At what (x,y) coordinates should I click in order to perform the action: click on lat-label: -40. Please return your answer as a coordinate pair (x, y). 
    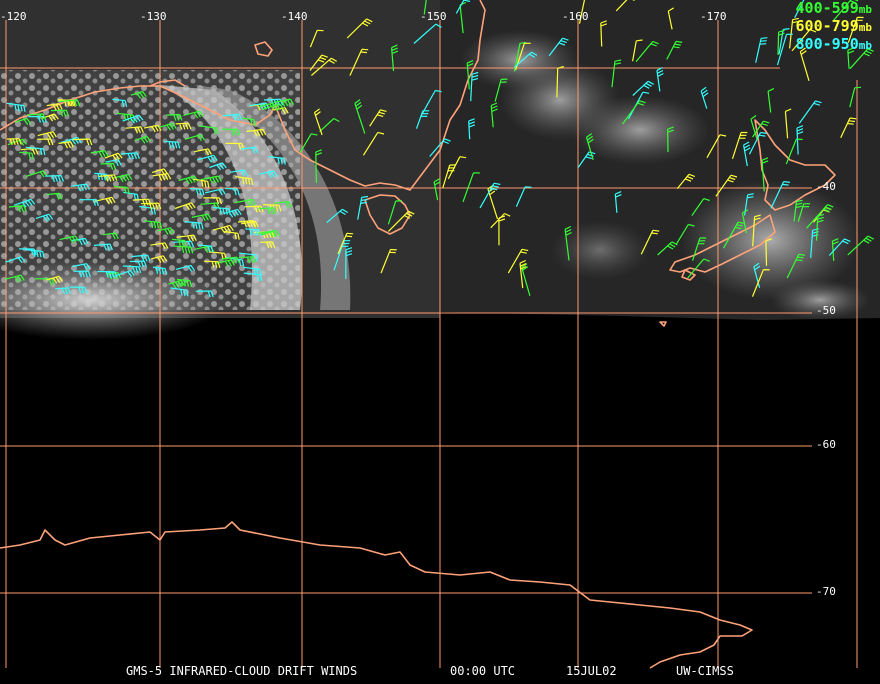
    Looking at the image, I should click on (826, 186).